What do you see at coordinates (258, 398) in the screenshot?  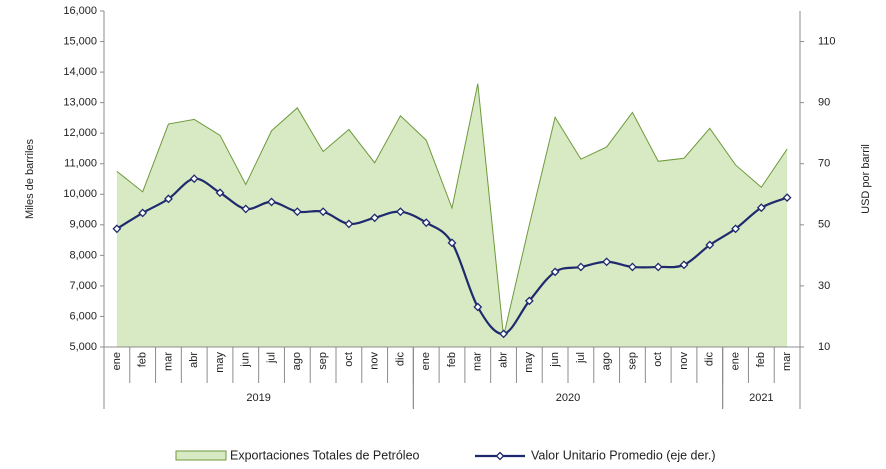 I see `group-label: 2019` at bounding box center [258, 398].